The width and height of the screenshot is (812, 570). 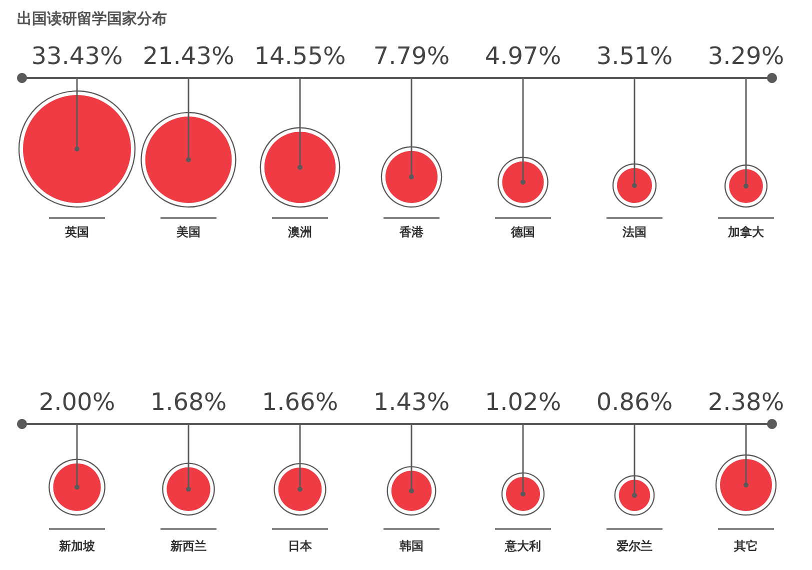 What do you see at coordinates (188, 402) in the screenshot?
I see `data-label: 1.68%` at bounding box center [188, 402].